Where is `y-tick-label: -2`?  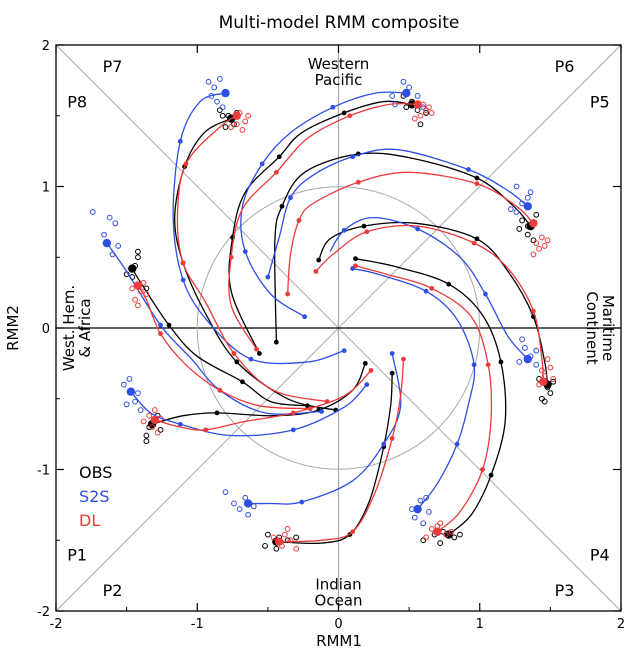
y-tick-label: -2 is located at coordinates (43, 612).